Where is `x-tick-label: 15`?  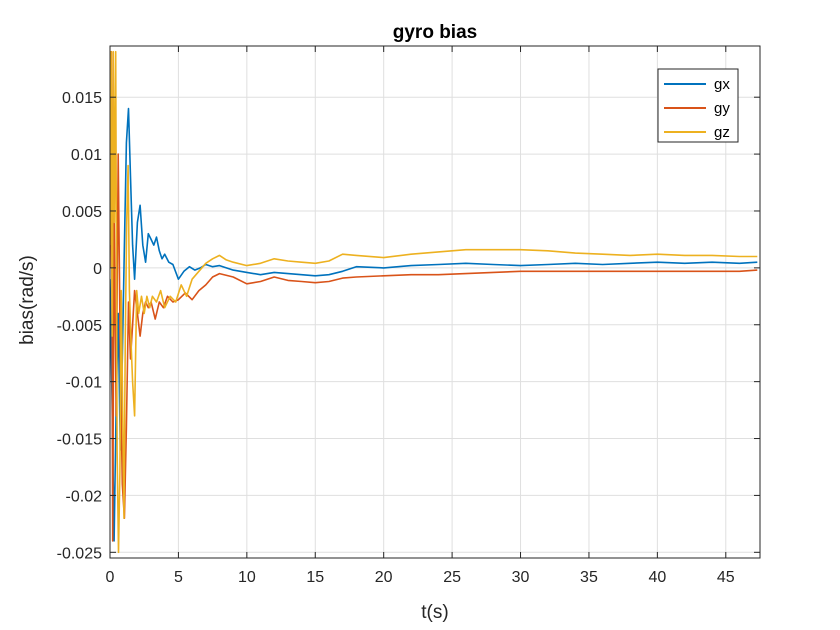
x-tick-label: 15 is located at coordinates (315, 577).